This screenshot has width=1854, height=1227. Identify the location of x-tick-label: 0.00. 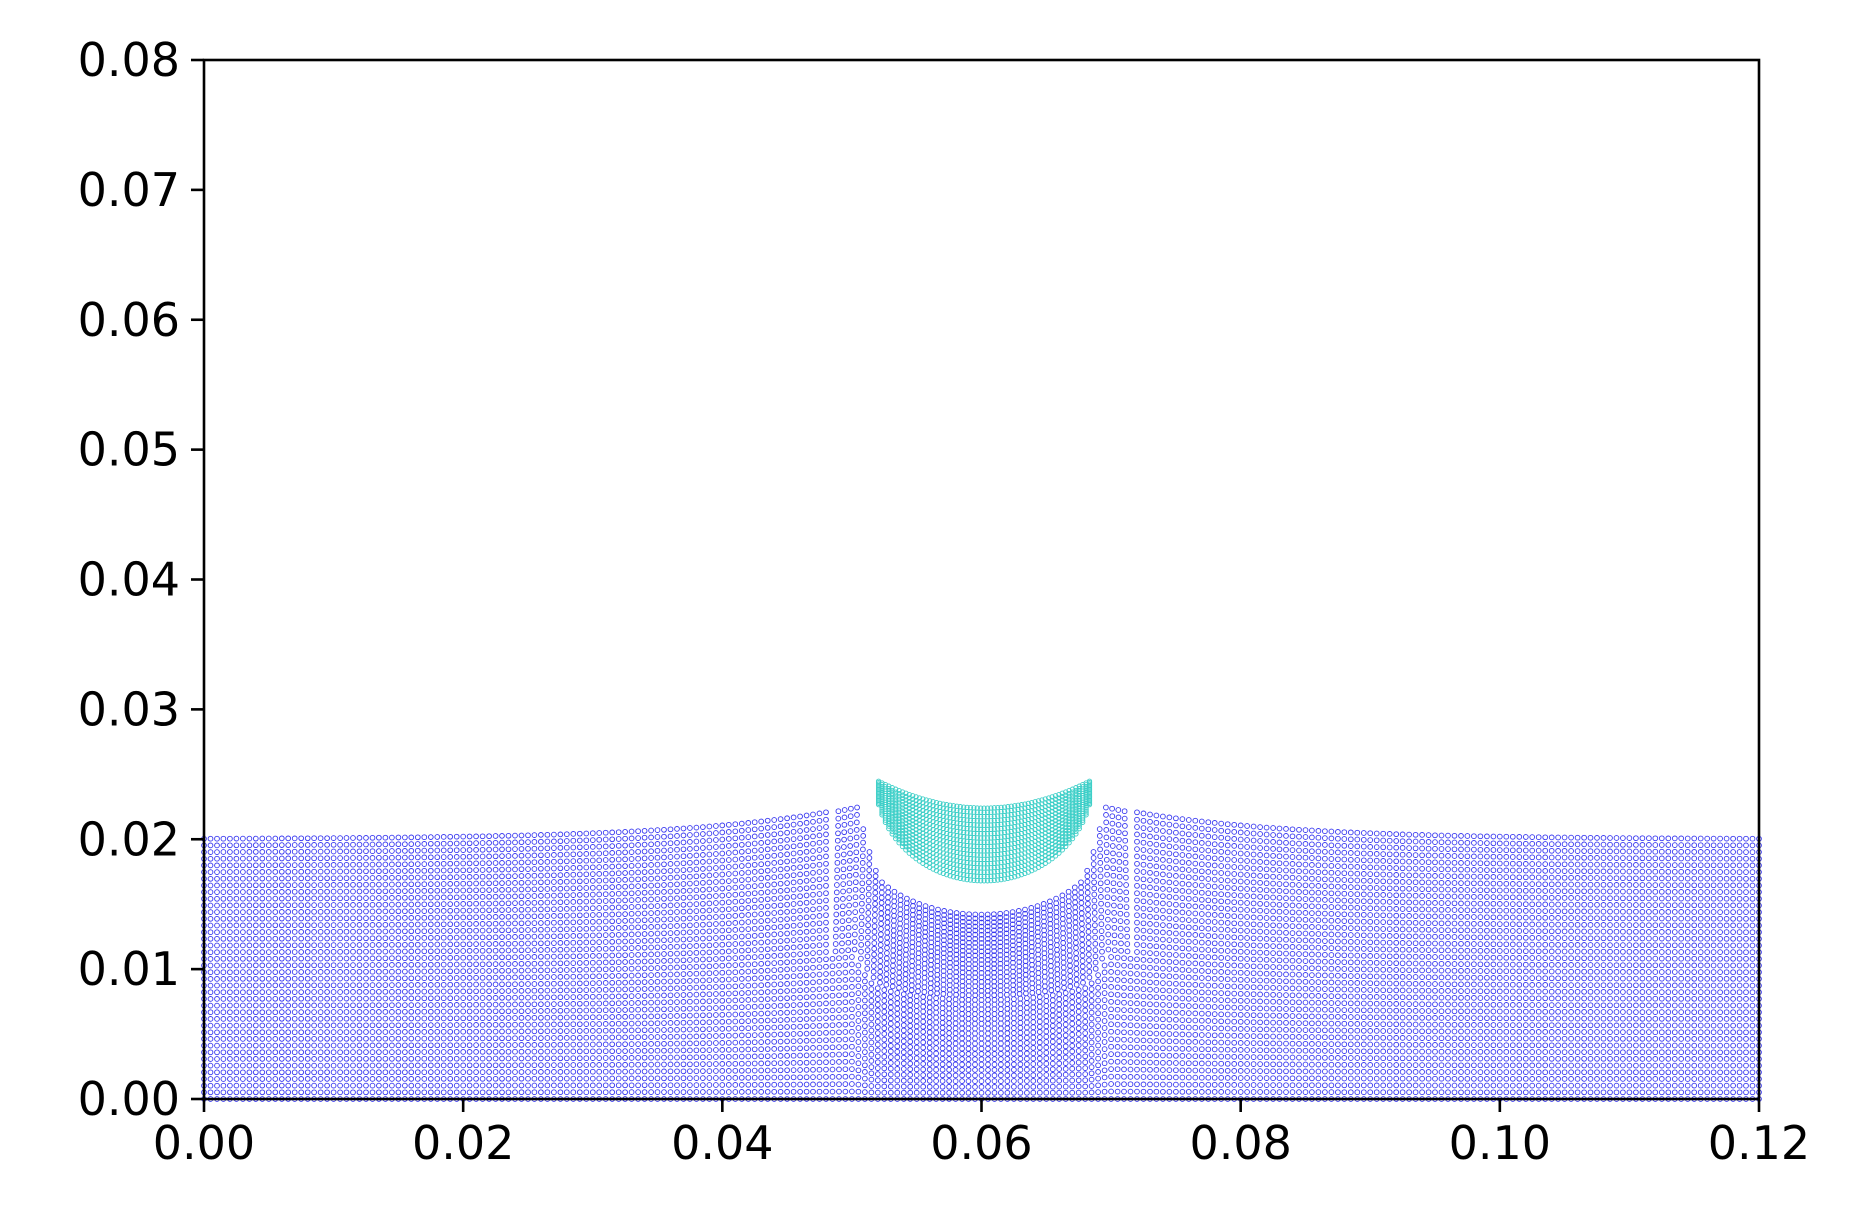
(204, 1143).